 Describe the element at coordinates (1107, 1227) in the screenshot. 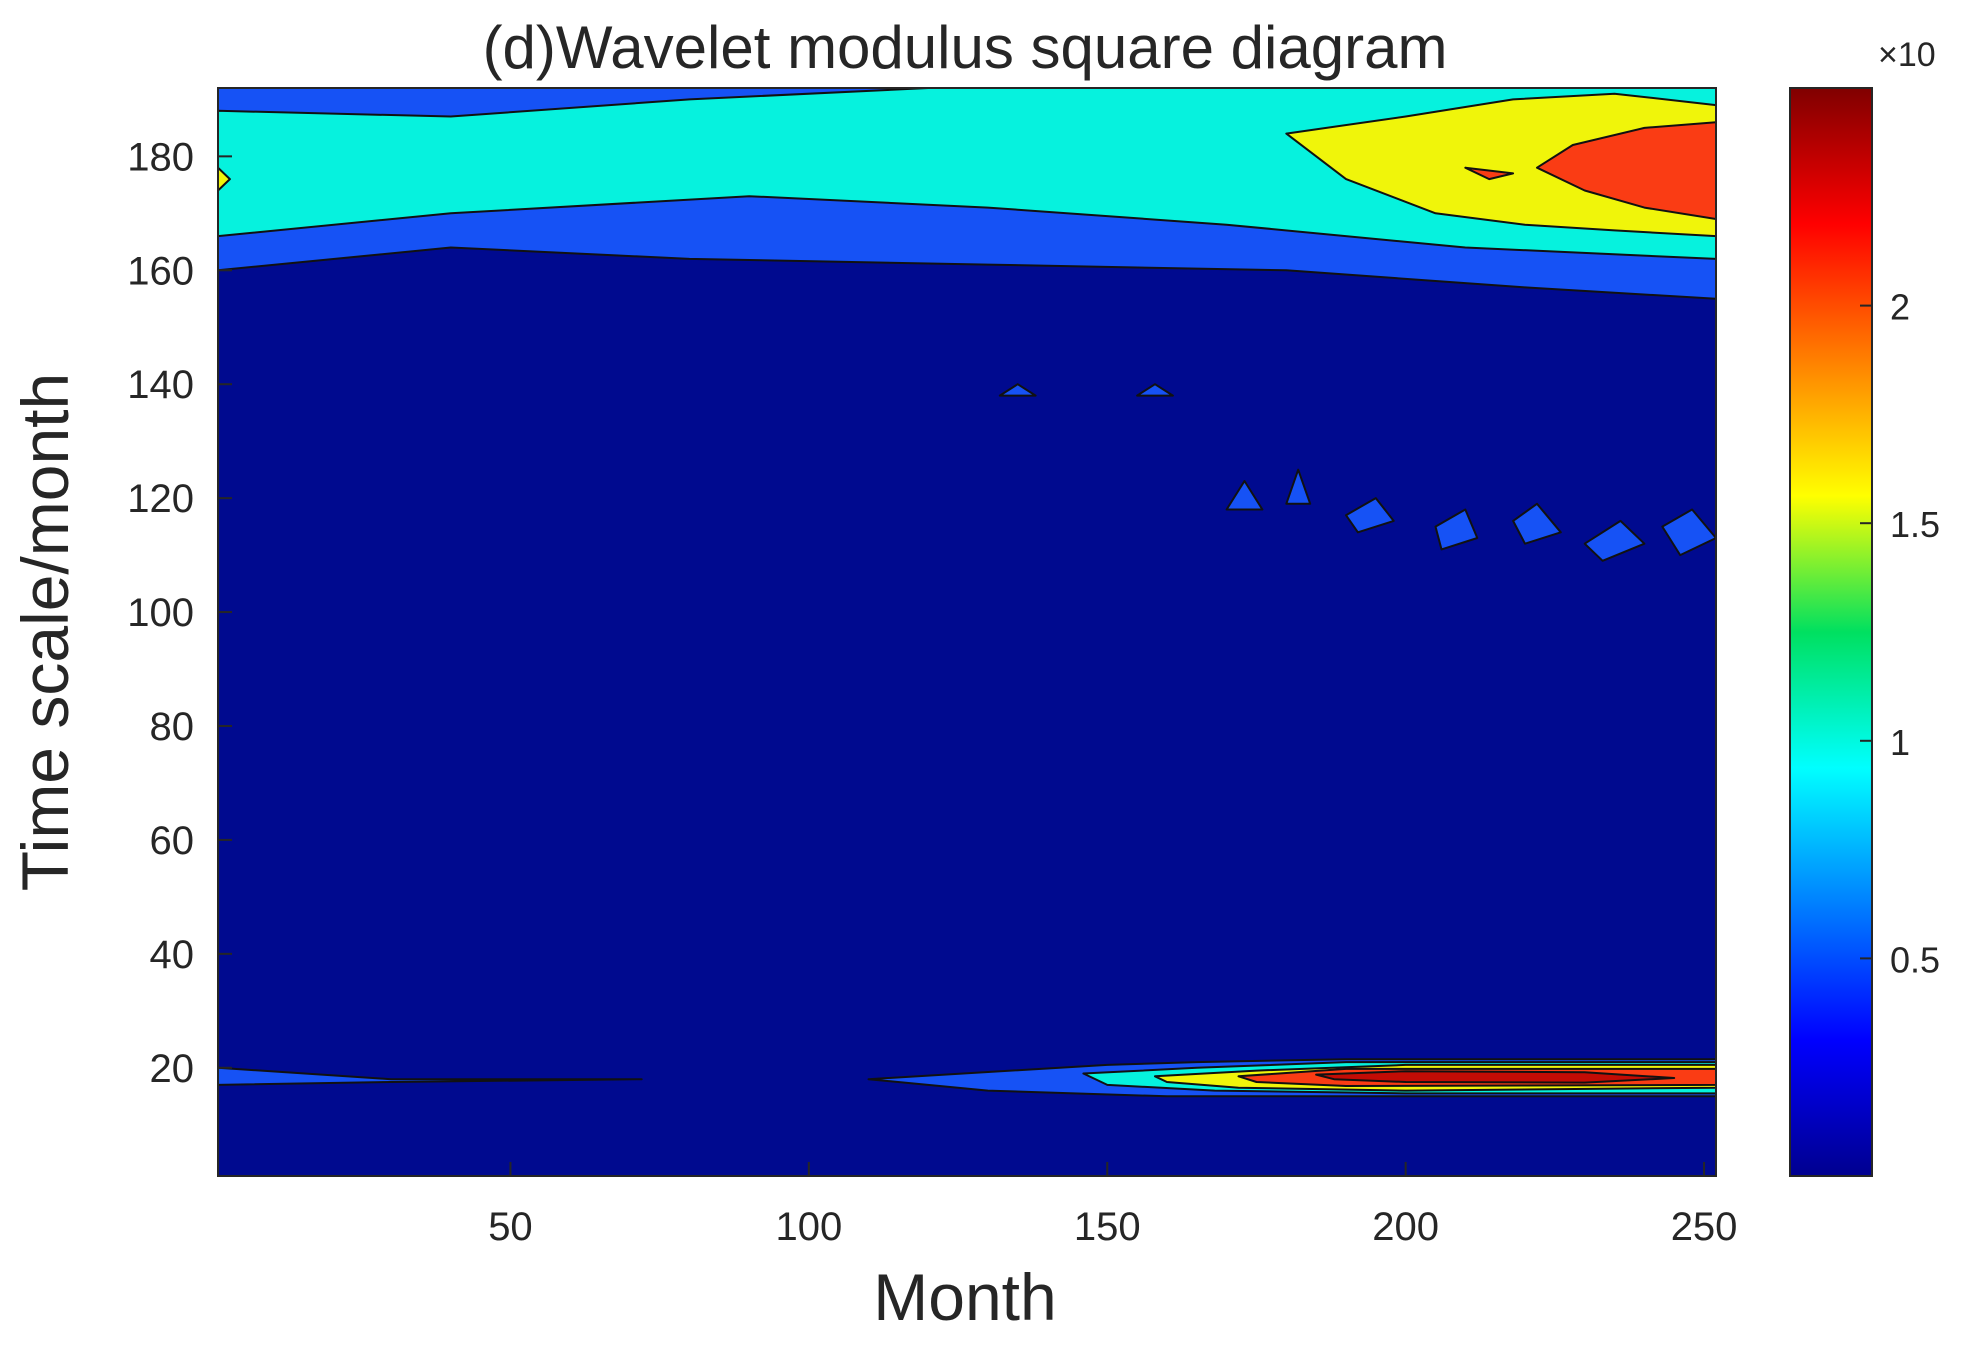

I see `x-tick-label: 150` at that location.